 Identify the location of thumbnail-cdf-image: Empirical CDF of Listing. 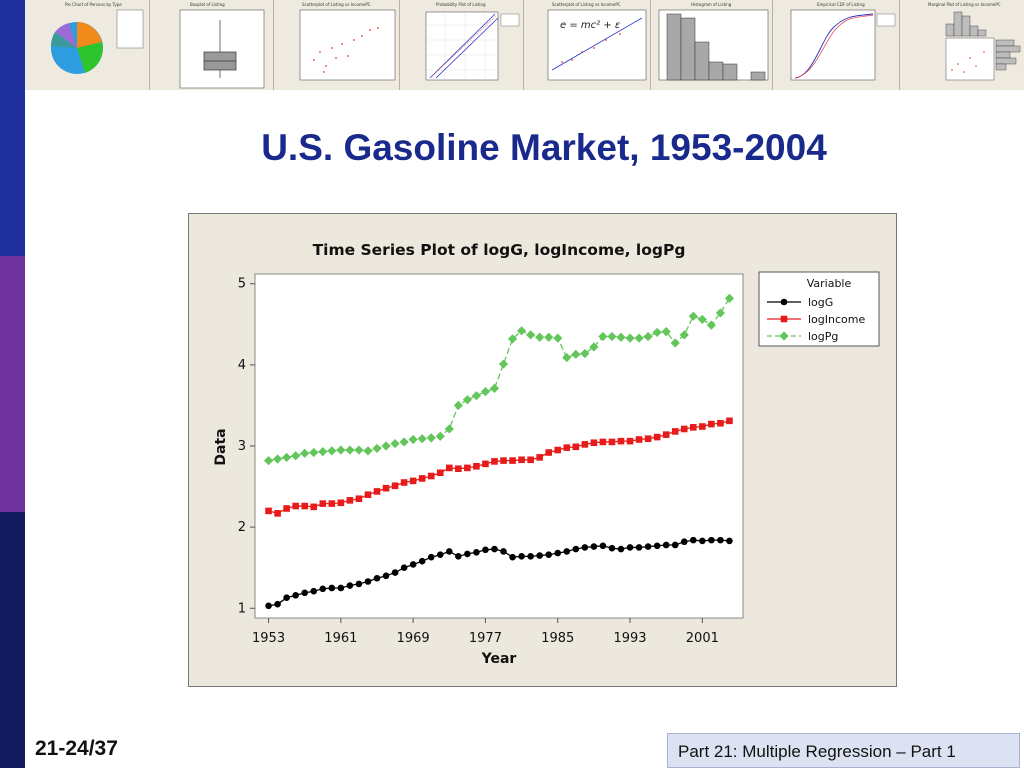
(843, 41).